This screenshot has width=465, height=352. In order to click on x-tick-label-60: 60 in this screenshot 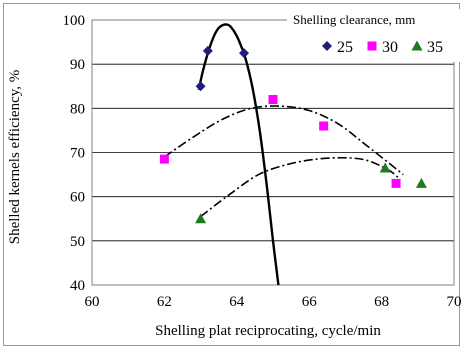, I will do `click(92, 302)`.